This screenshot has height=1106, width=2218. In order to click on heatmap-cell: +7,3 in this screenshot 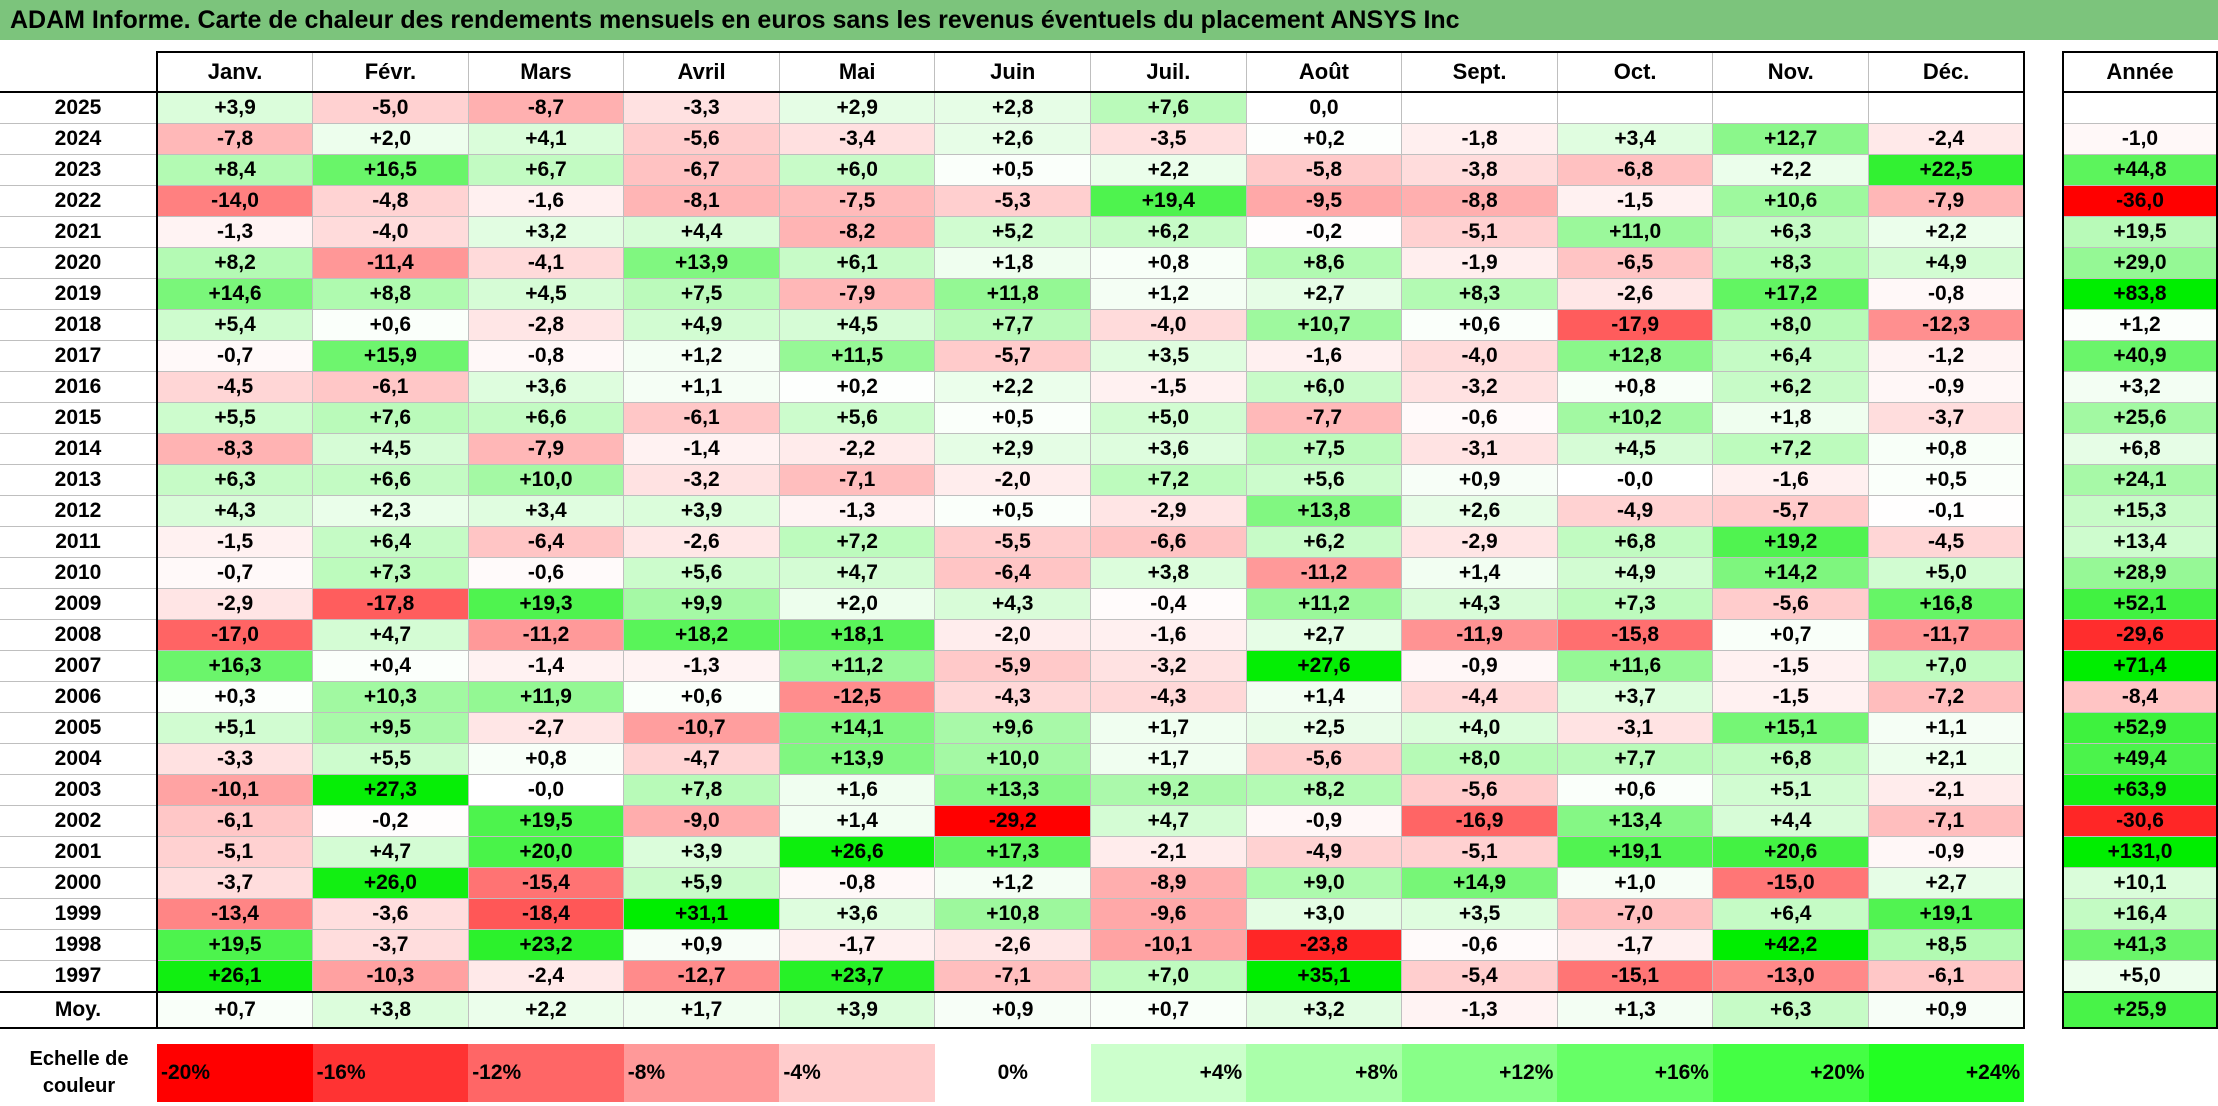, I will do `click(1635, 604)`.